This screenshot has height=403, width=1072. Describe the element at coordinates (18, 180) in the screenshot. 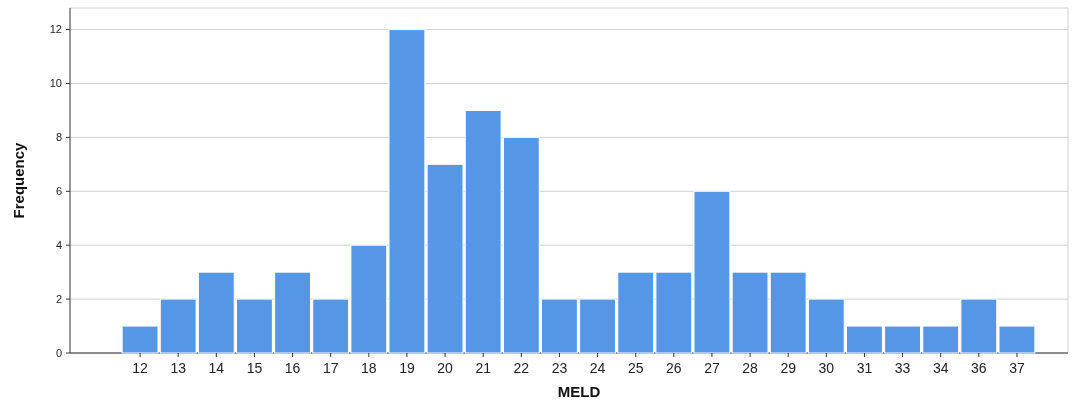

I see `y-axis-title: Frequency` at that location.